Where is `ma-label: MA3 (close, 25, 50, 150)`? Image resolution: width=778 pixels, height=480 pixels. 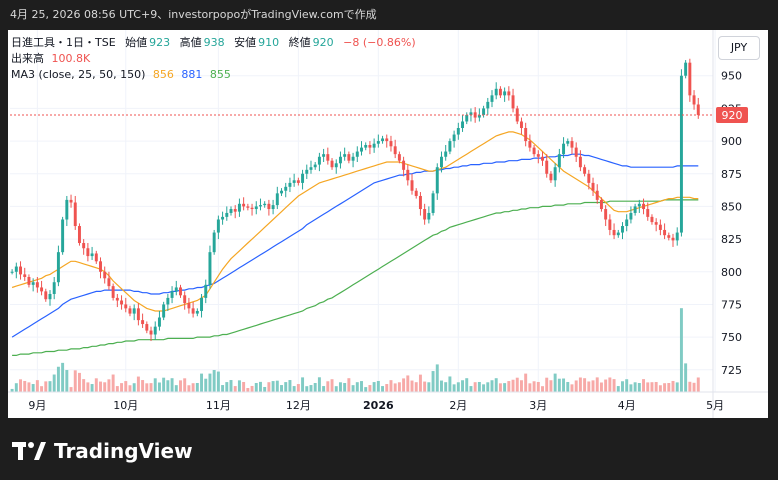 ma-label: MA3 (close, 25, 50, 150) is located at coordinates (78, 74).